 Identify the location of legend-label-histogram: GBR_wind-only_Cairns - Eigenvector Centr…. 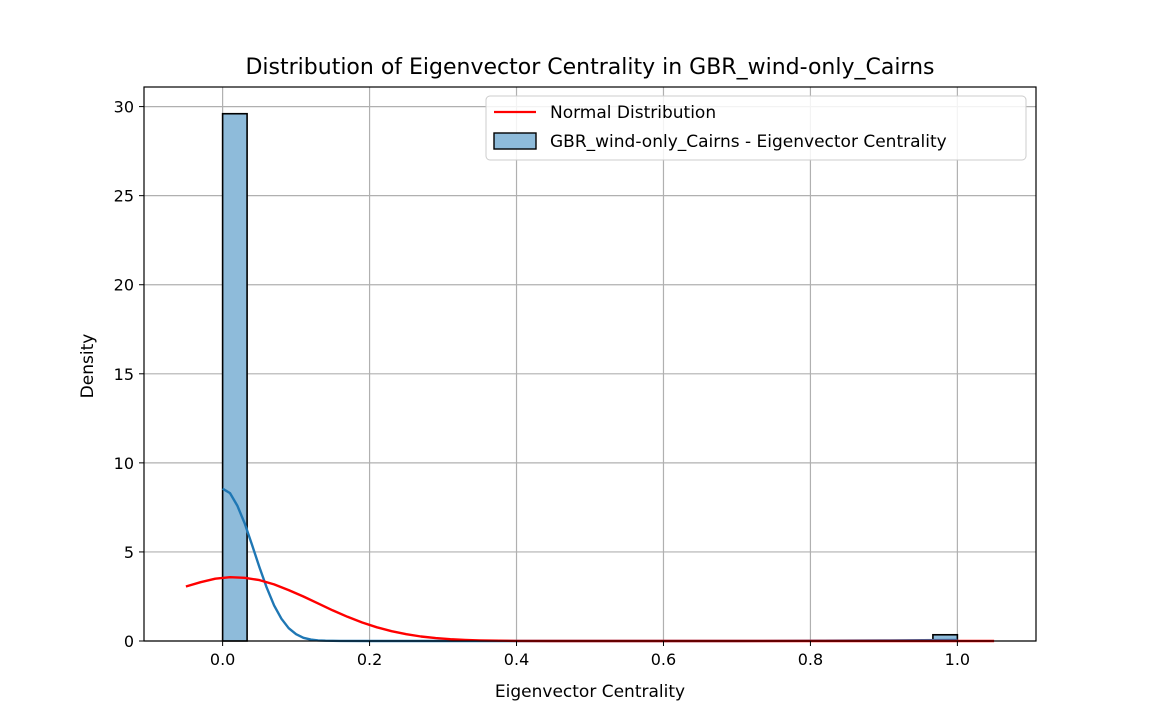
(748, 142).